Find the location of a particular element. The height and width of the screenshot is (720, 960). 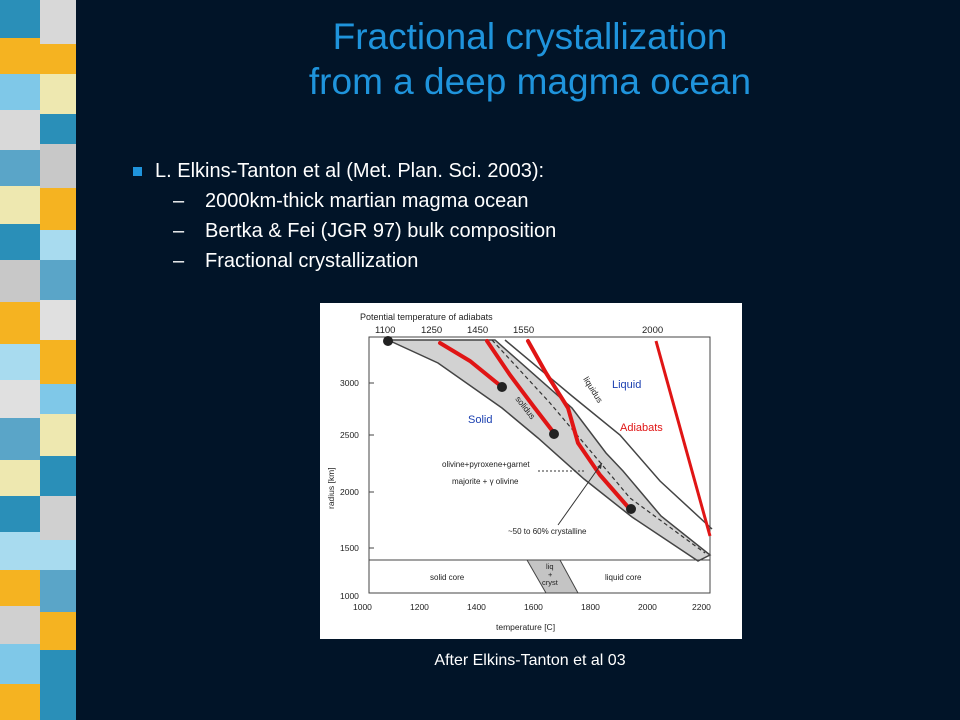

solid-label: Solid is located at coordinates (480, 420).